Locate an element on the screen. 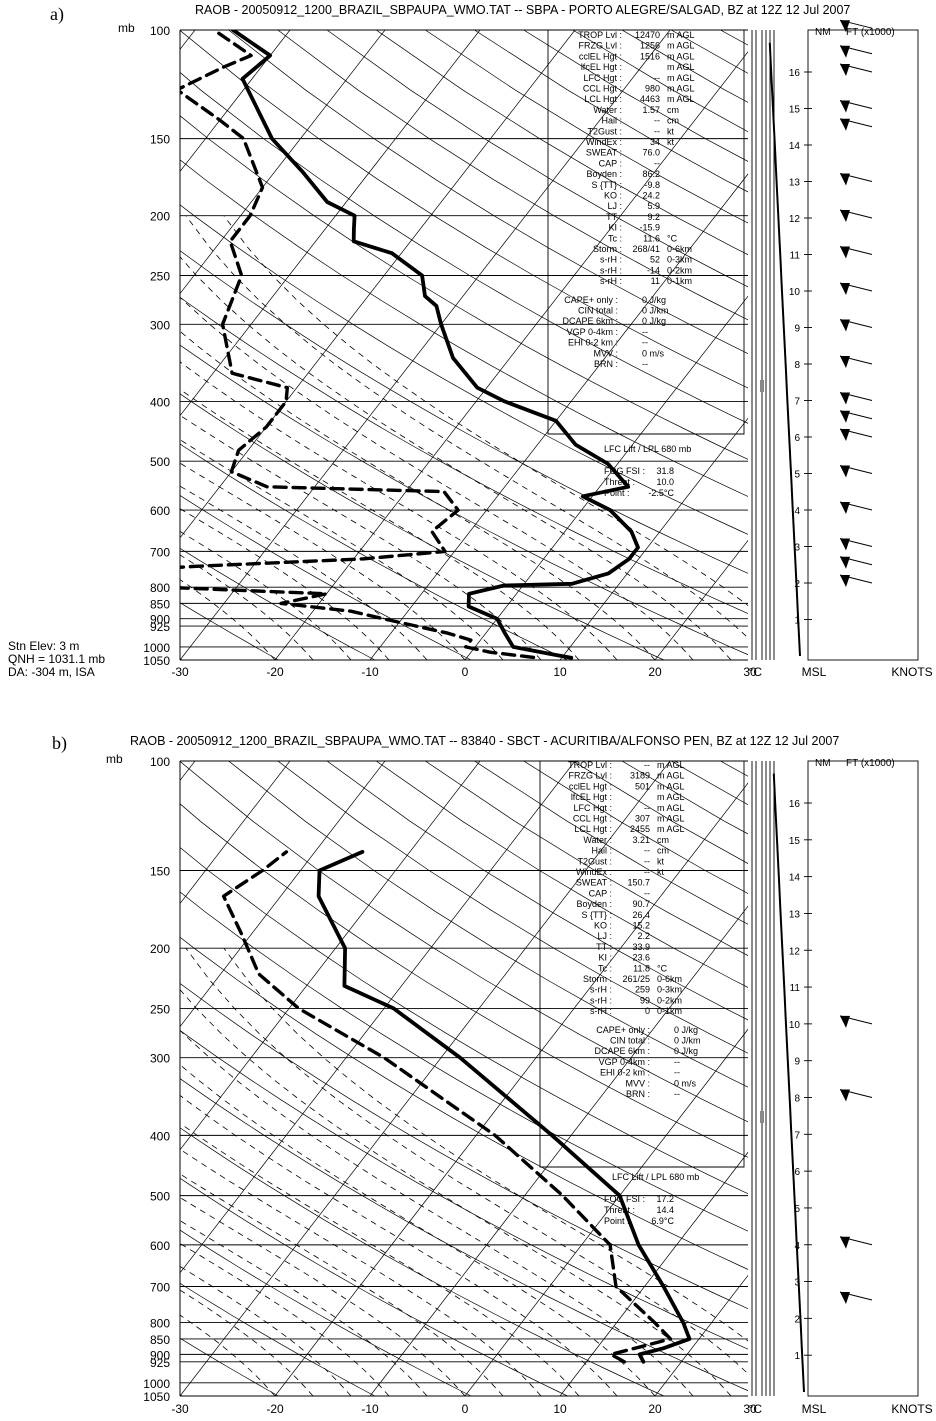 This screenshot has height=1421, width=936. index-label: T2Gust : is located at coordinates (594, 861).